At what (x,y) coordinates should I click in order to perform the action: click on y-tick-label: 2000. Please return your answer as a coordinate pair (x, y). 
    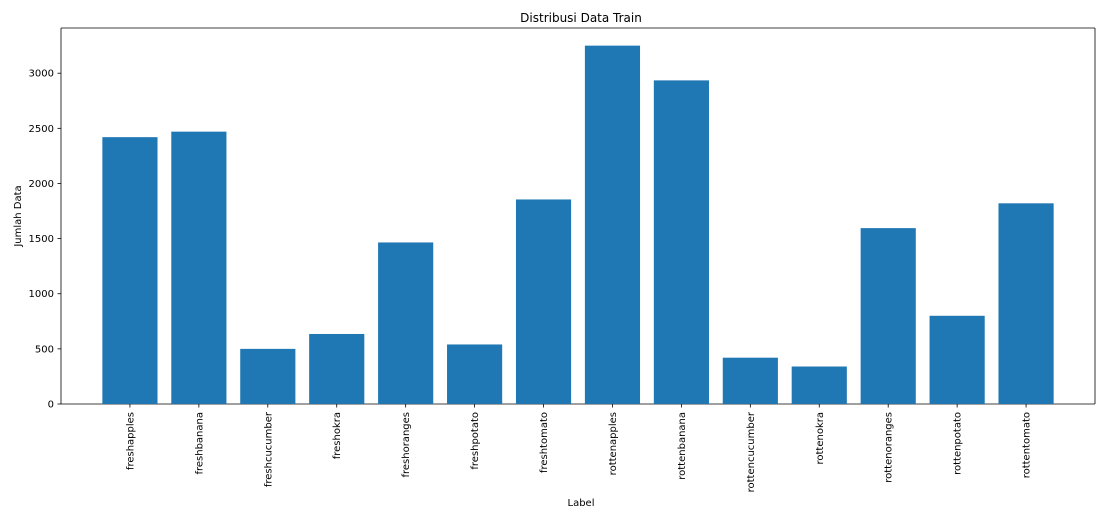
    Looking at the image, I should click on (41, 184).